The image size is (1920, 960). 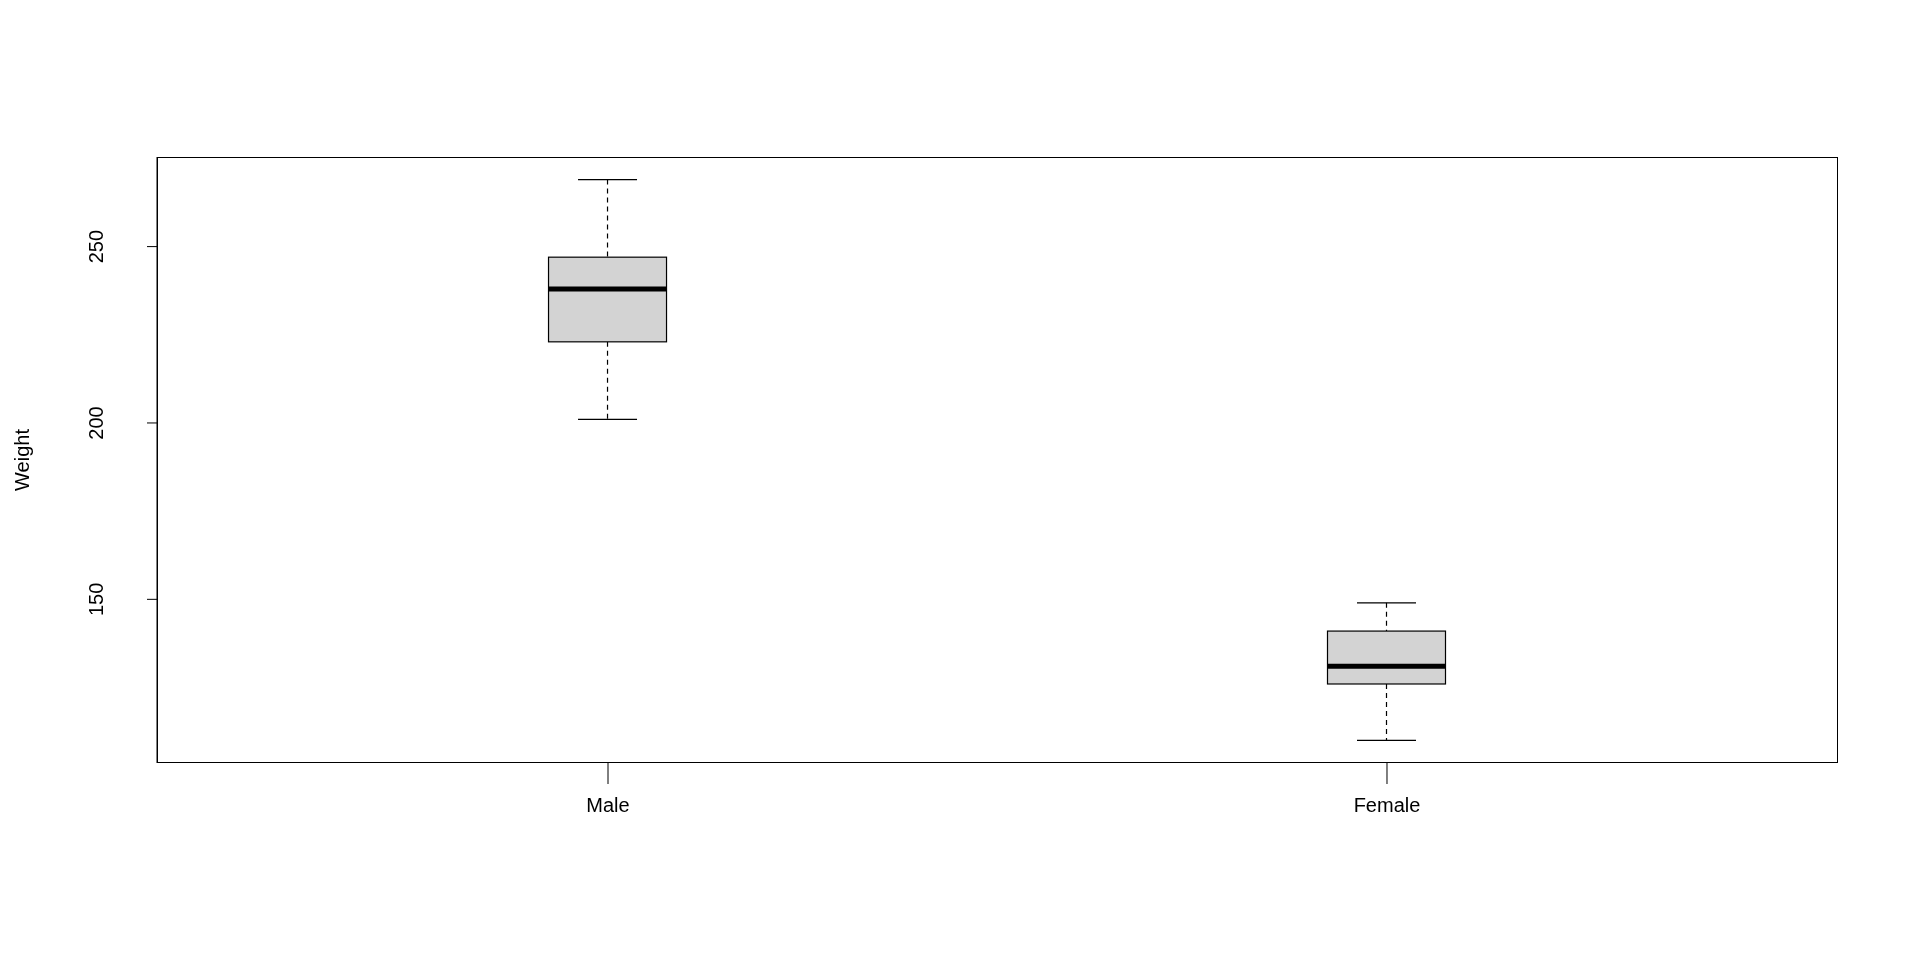 I want to click on y-tick-label: 250, so click(x=96, y=246).